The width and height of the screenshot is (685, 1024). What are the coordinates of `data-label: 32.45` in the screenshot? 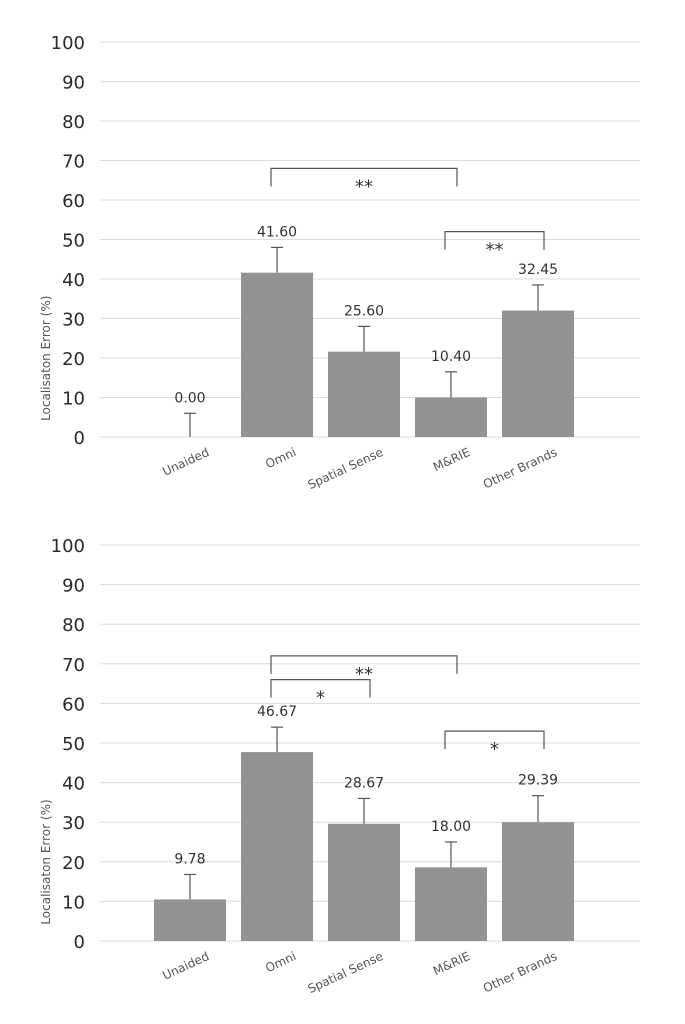 It's located at (538, 270).